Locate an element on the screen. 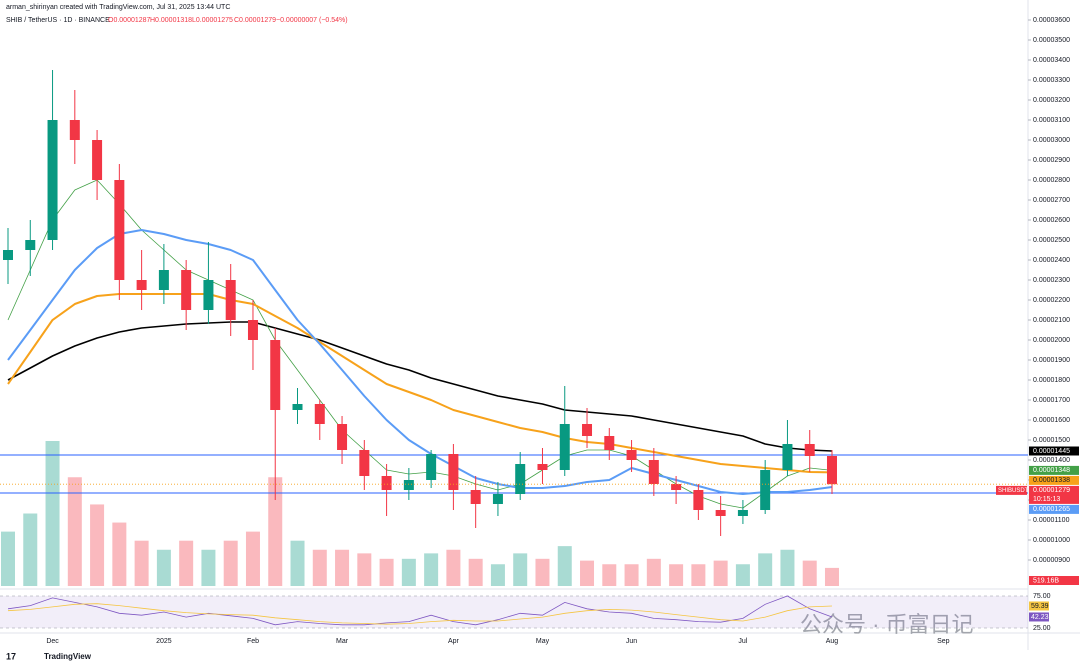 This screenshot has width=1080, height=667. ohlc-value: −0.00000007 (−0.54%) is located at coordinates (312, 20).